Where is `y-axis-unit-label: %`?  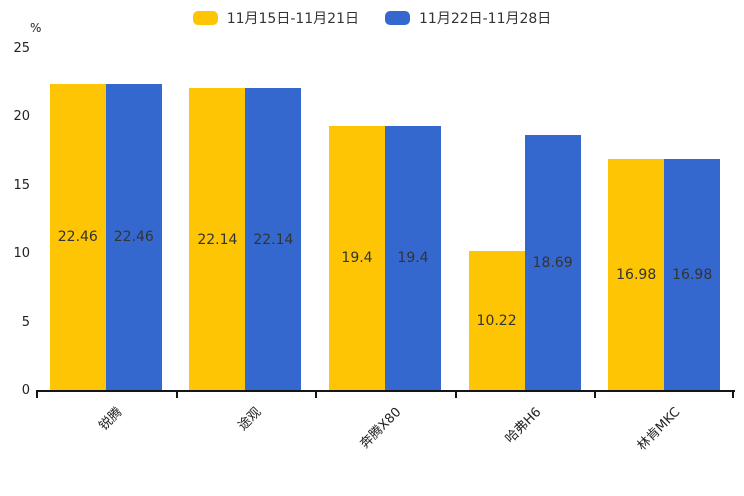
y-axis-unit-label: % is located at coordinates (36, 28).